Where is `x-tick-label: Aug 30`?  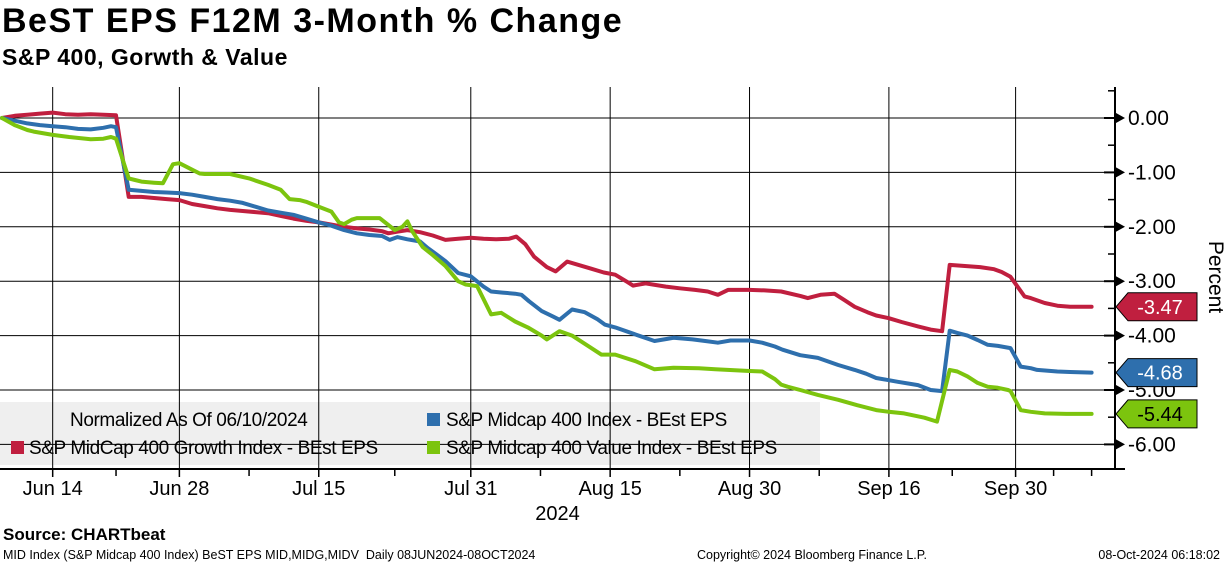
x-tick-label: Aug 30 is located at coordinates (749, 489).